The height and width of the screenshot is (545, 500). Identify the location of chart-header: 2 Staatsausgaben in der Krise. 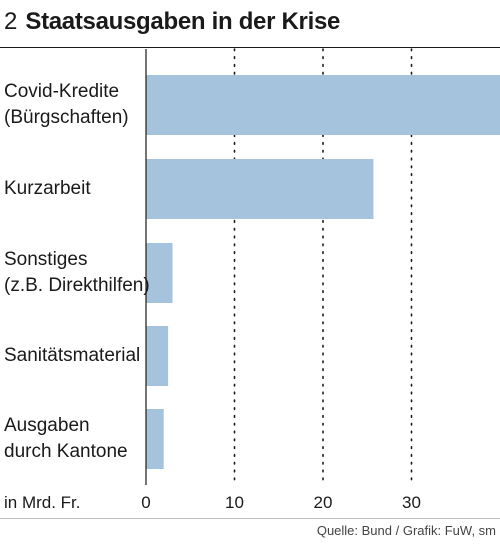
(172, 25).